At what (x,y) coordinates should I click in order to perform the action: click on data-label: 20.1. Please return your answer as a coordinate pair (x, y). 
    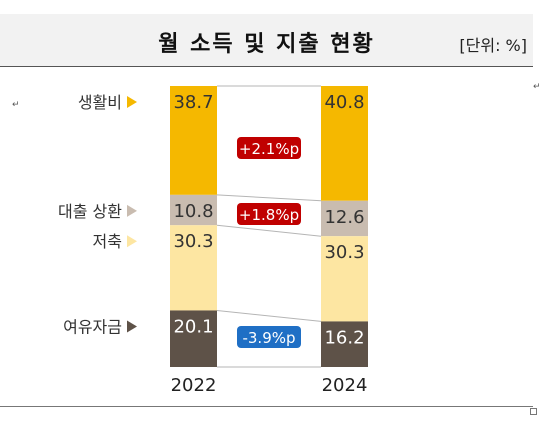
    Looking at the image, I should click on (193, 326).